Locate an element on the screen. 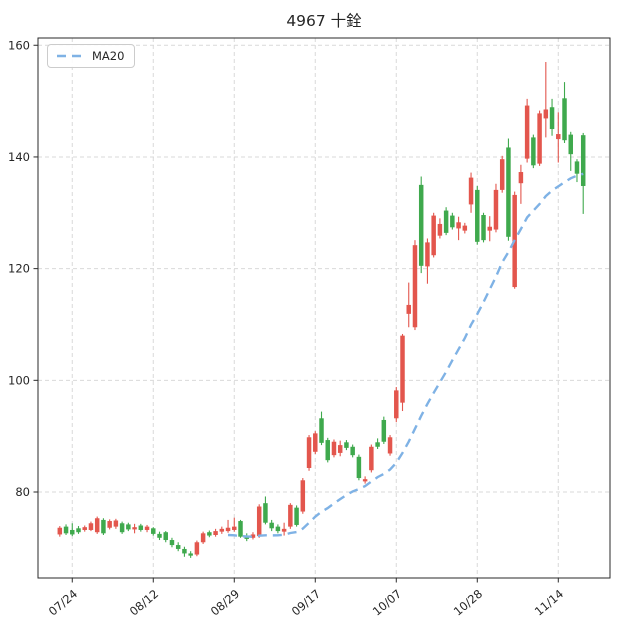 The width and height of the screenshot is (621, 633). y-tick-label: 100 is located at coordinates (19, 380).